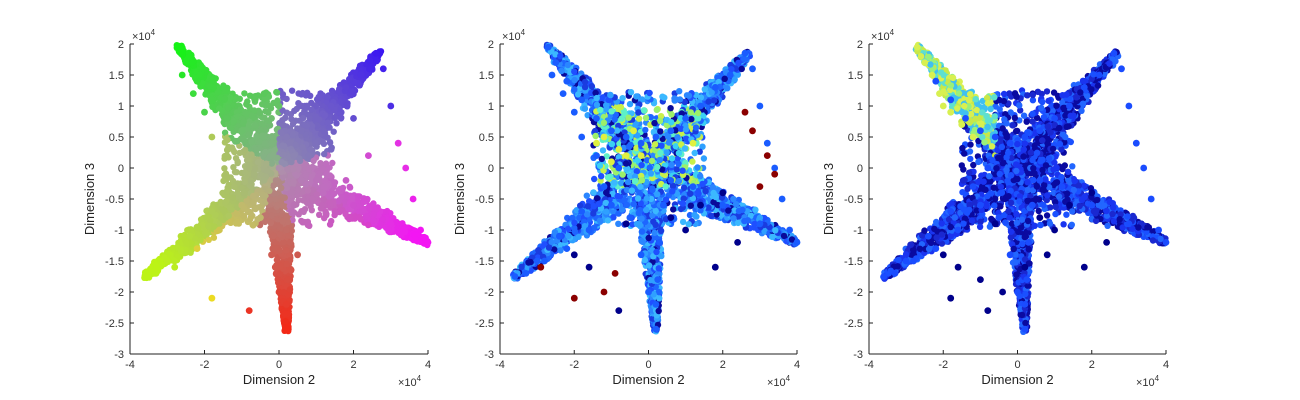  Describe the element at coordinates (119, 293) in the screenshot. I see `y-tick-label: -2` at that location.